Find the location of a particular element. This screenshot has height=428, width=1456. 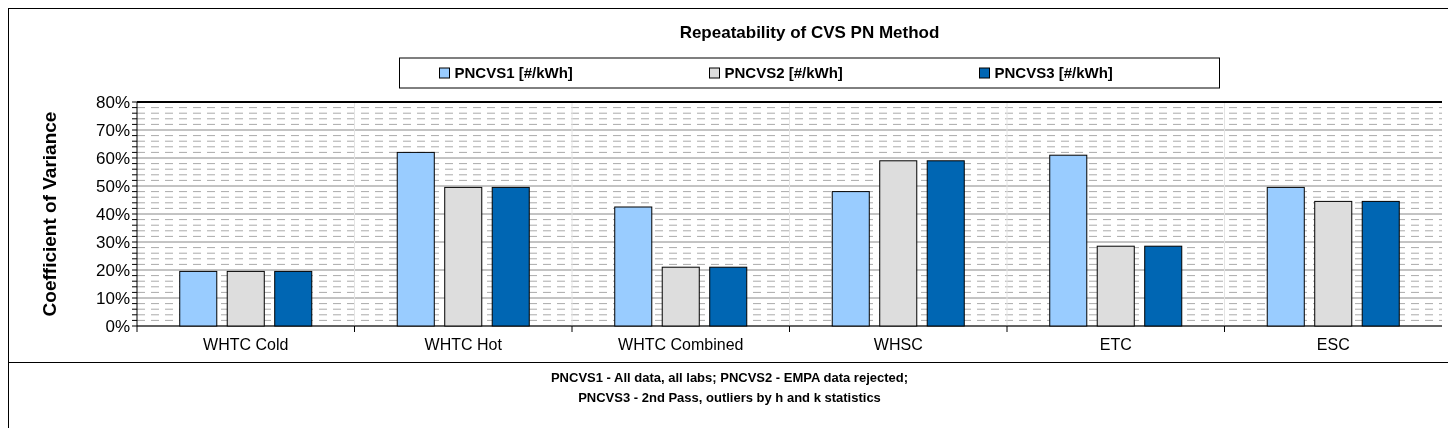

y-tick-label: 80% is located at coordinates (112, 102).